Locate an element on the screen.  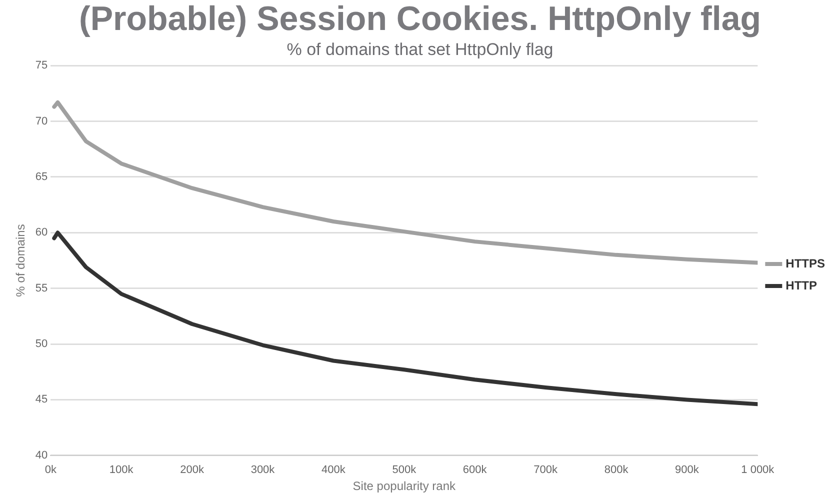
legend-label: HTTPS is located at coordinates (806, 263).